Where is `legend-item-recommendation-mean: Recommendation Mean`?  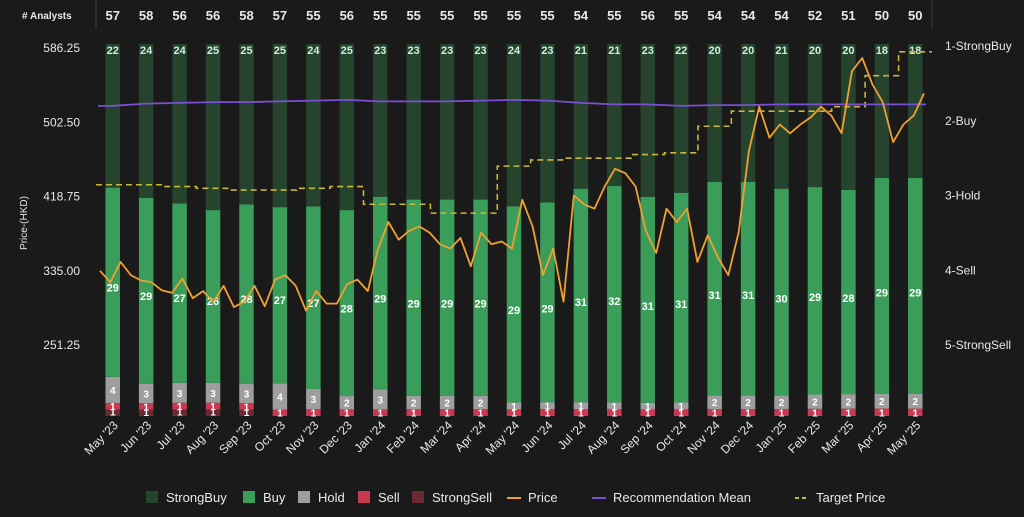 legend-item-recommendation-mean: Recommendation Mean is located at coordinates (671, 497).